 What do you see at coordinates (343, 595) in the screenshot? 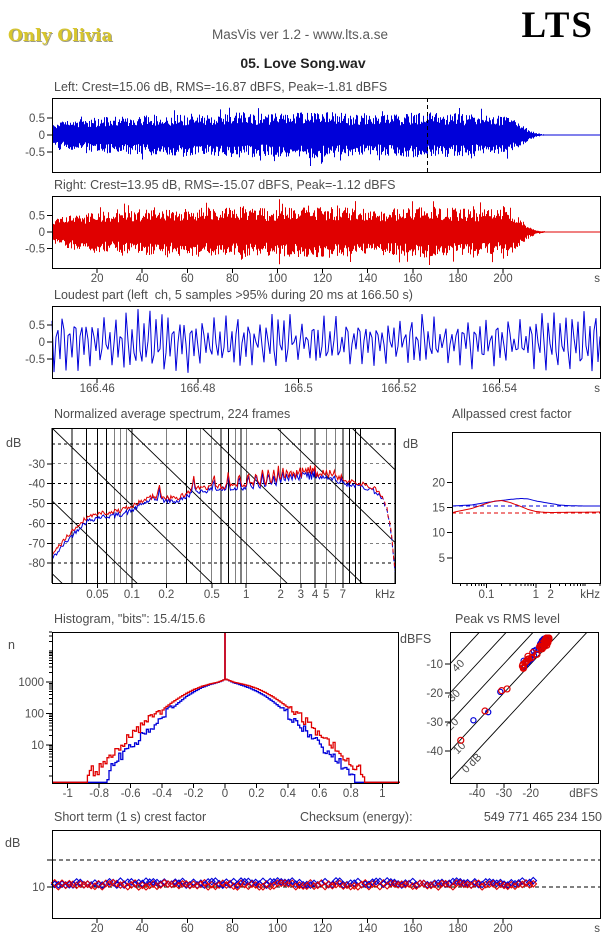
I see `svg-text: 7` at bounding box center [343, 595].